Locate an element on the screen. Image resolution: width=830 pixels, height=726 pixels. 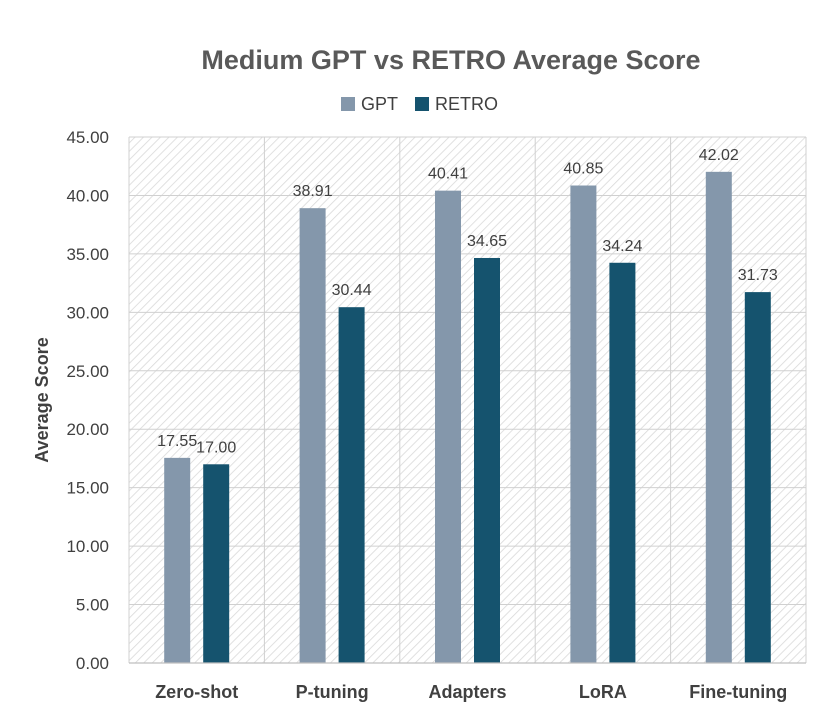
bar-gpt-p-tuning is located at coordinates (312, 435).